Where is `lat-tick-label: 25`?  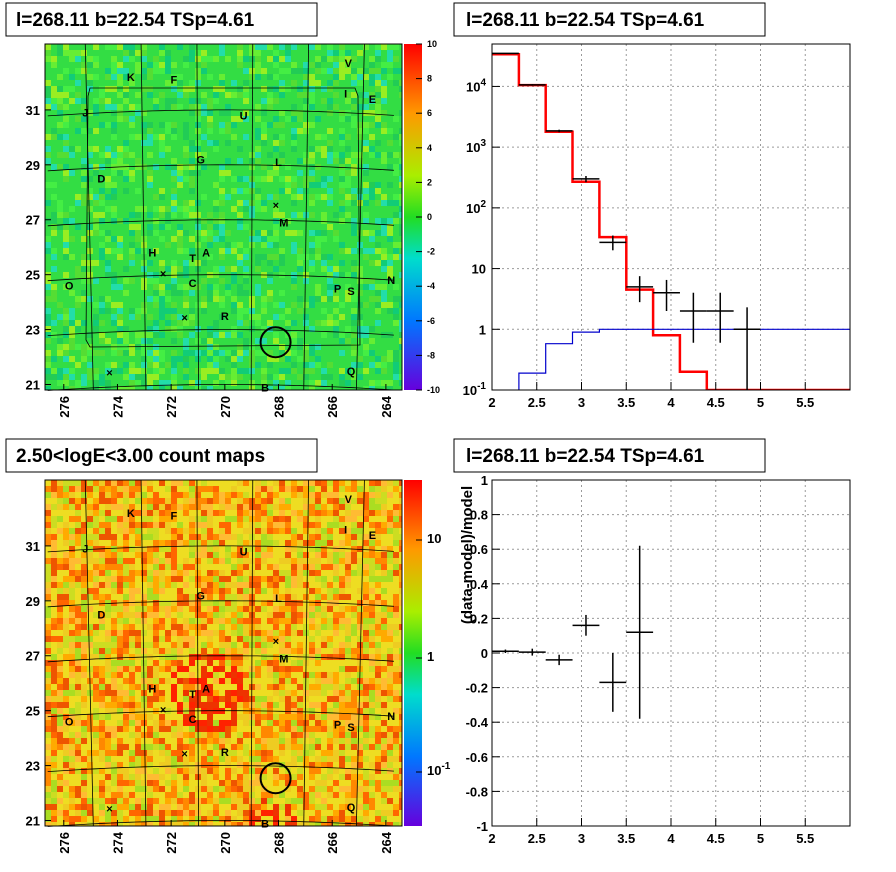 lat-tick-label: 25 is located at coordinates (33, 275).